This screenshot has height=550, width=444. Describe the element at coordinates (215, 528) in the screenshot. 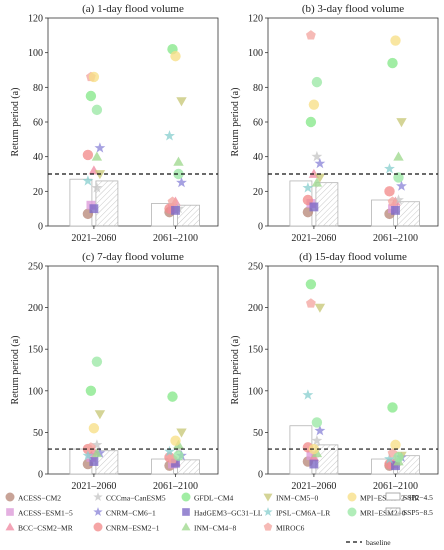

I see `legend-label: INM−CM4−8` at that location.